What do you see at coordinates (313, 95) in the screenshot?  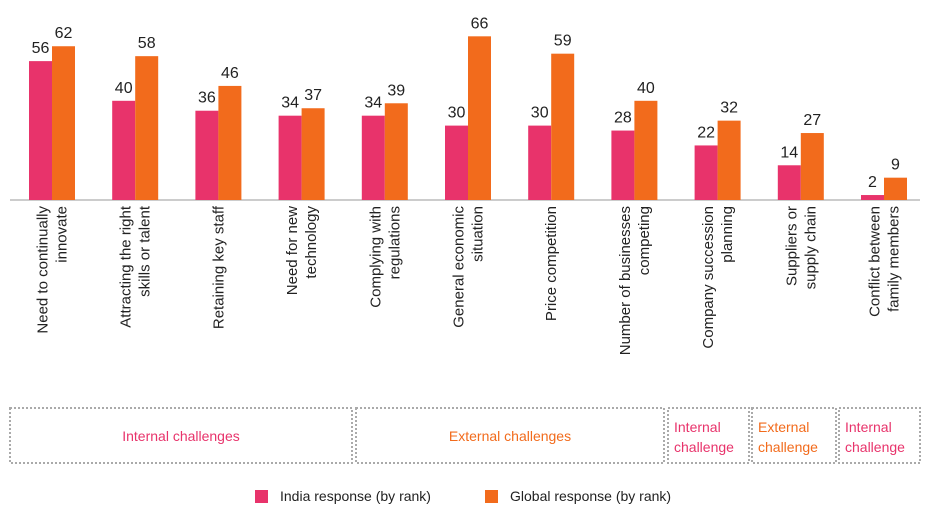 I see `value-label: 37` at bounding box center [313, 95].